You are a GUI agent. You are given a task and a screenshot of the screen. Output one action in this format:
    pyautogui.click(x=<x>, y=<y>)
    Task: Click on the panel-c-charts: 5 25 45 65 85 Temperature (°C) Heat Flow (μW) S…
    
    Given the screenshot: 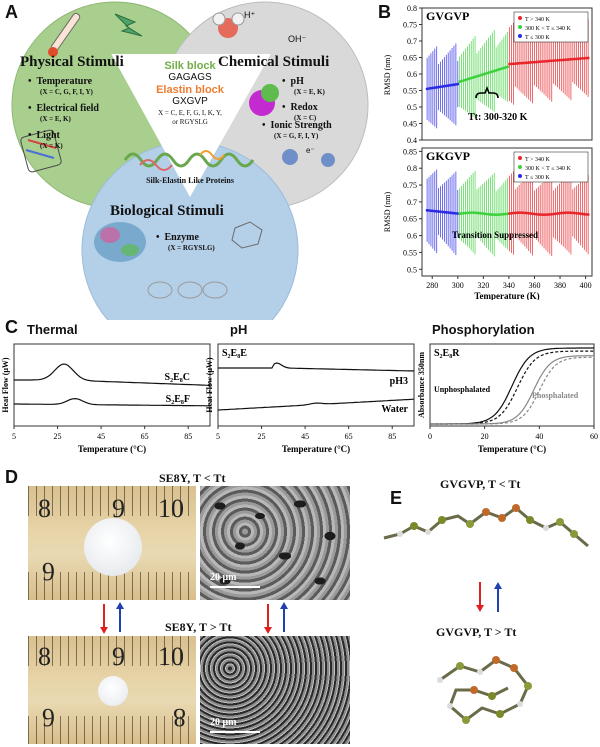 What is the action you would take?
    pyautogui.click(x=299, y=398)
    